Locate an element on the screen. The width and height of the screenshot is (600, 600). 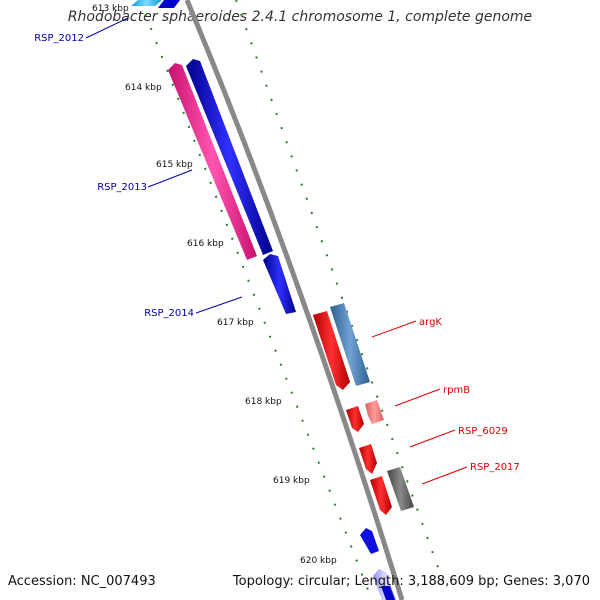
gene-rpmB is located at coordinates (355, 419).